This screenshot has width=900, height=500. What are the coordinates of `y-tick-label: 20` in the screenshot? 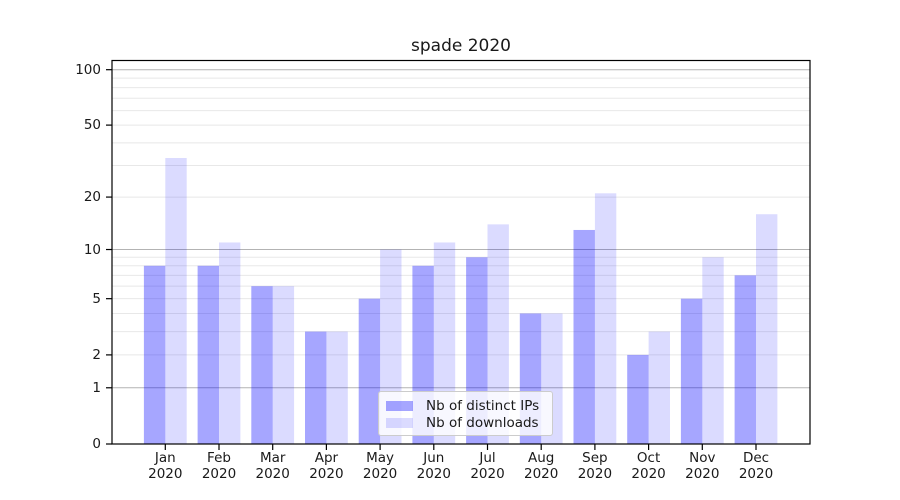 It's located at (92, 197).